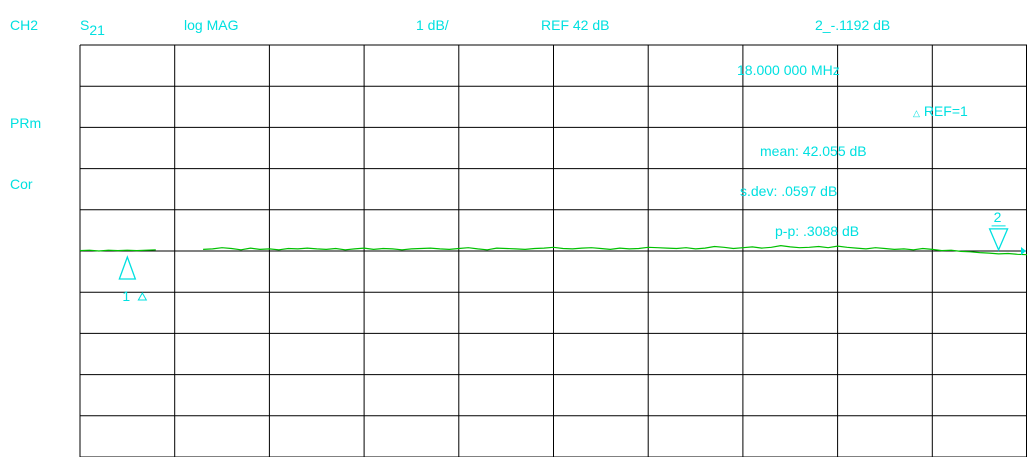  I want to click on marker-2-triangle, so click(998, 240).